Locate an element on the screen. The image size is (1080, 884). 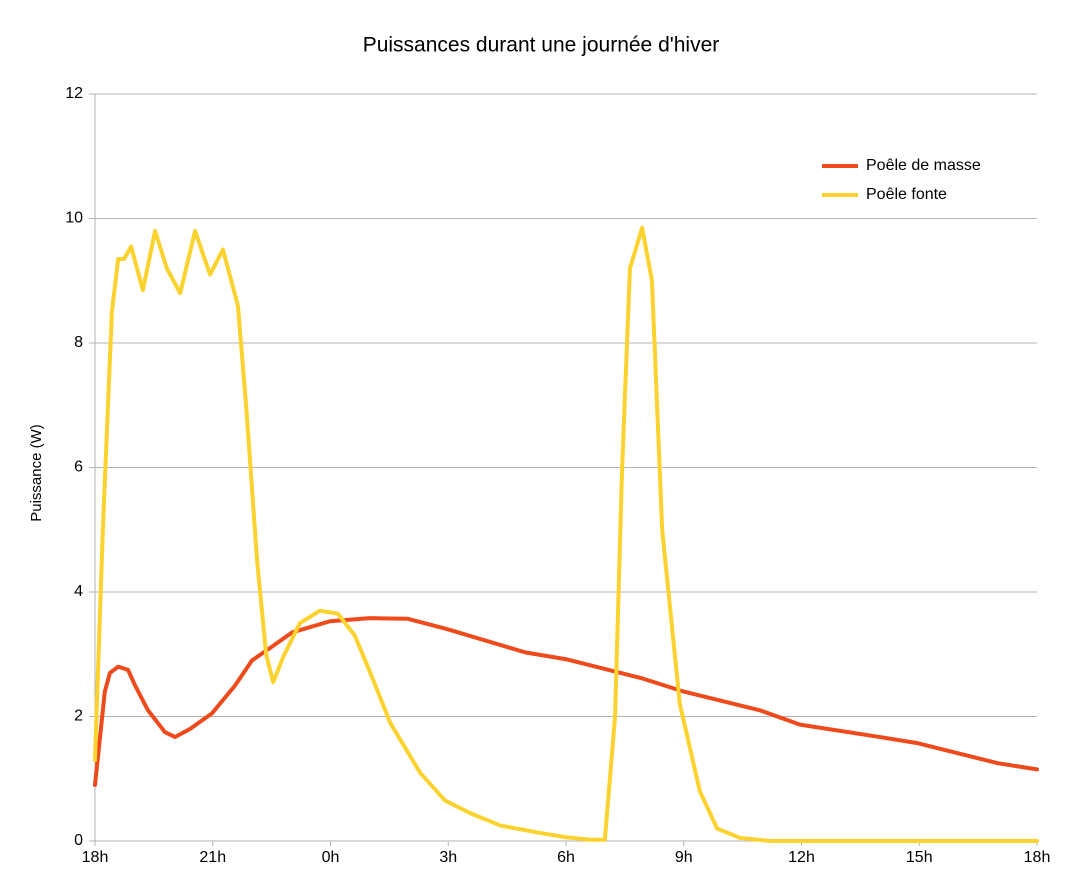
y-tick-label: 10 is located at coordinates (74, 218).